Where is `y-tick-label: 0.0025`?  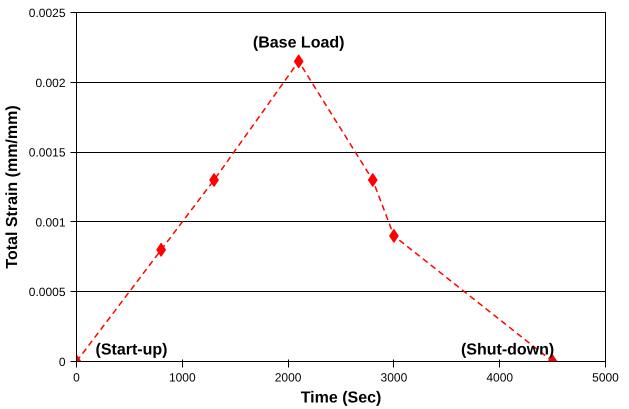 y-tick-label: 0.0025 is located at coordinates (47, 13).